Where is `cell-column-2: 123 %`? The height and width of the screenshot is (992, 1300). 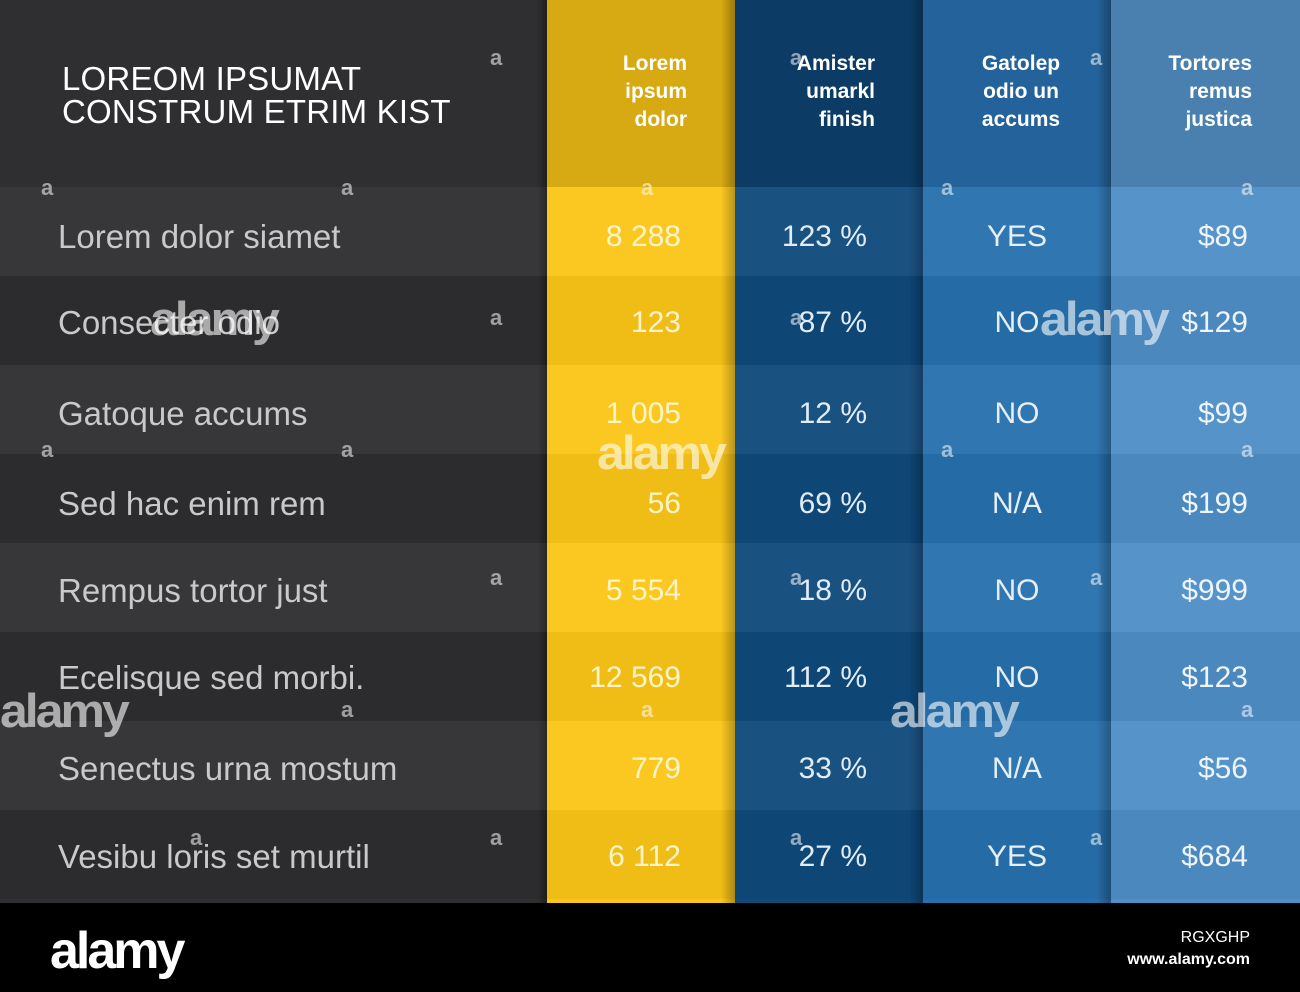 cell-column-2: 123 % is located at coordinates (824, 236).